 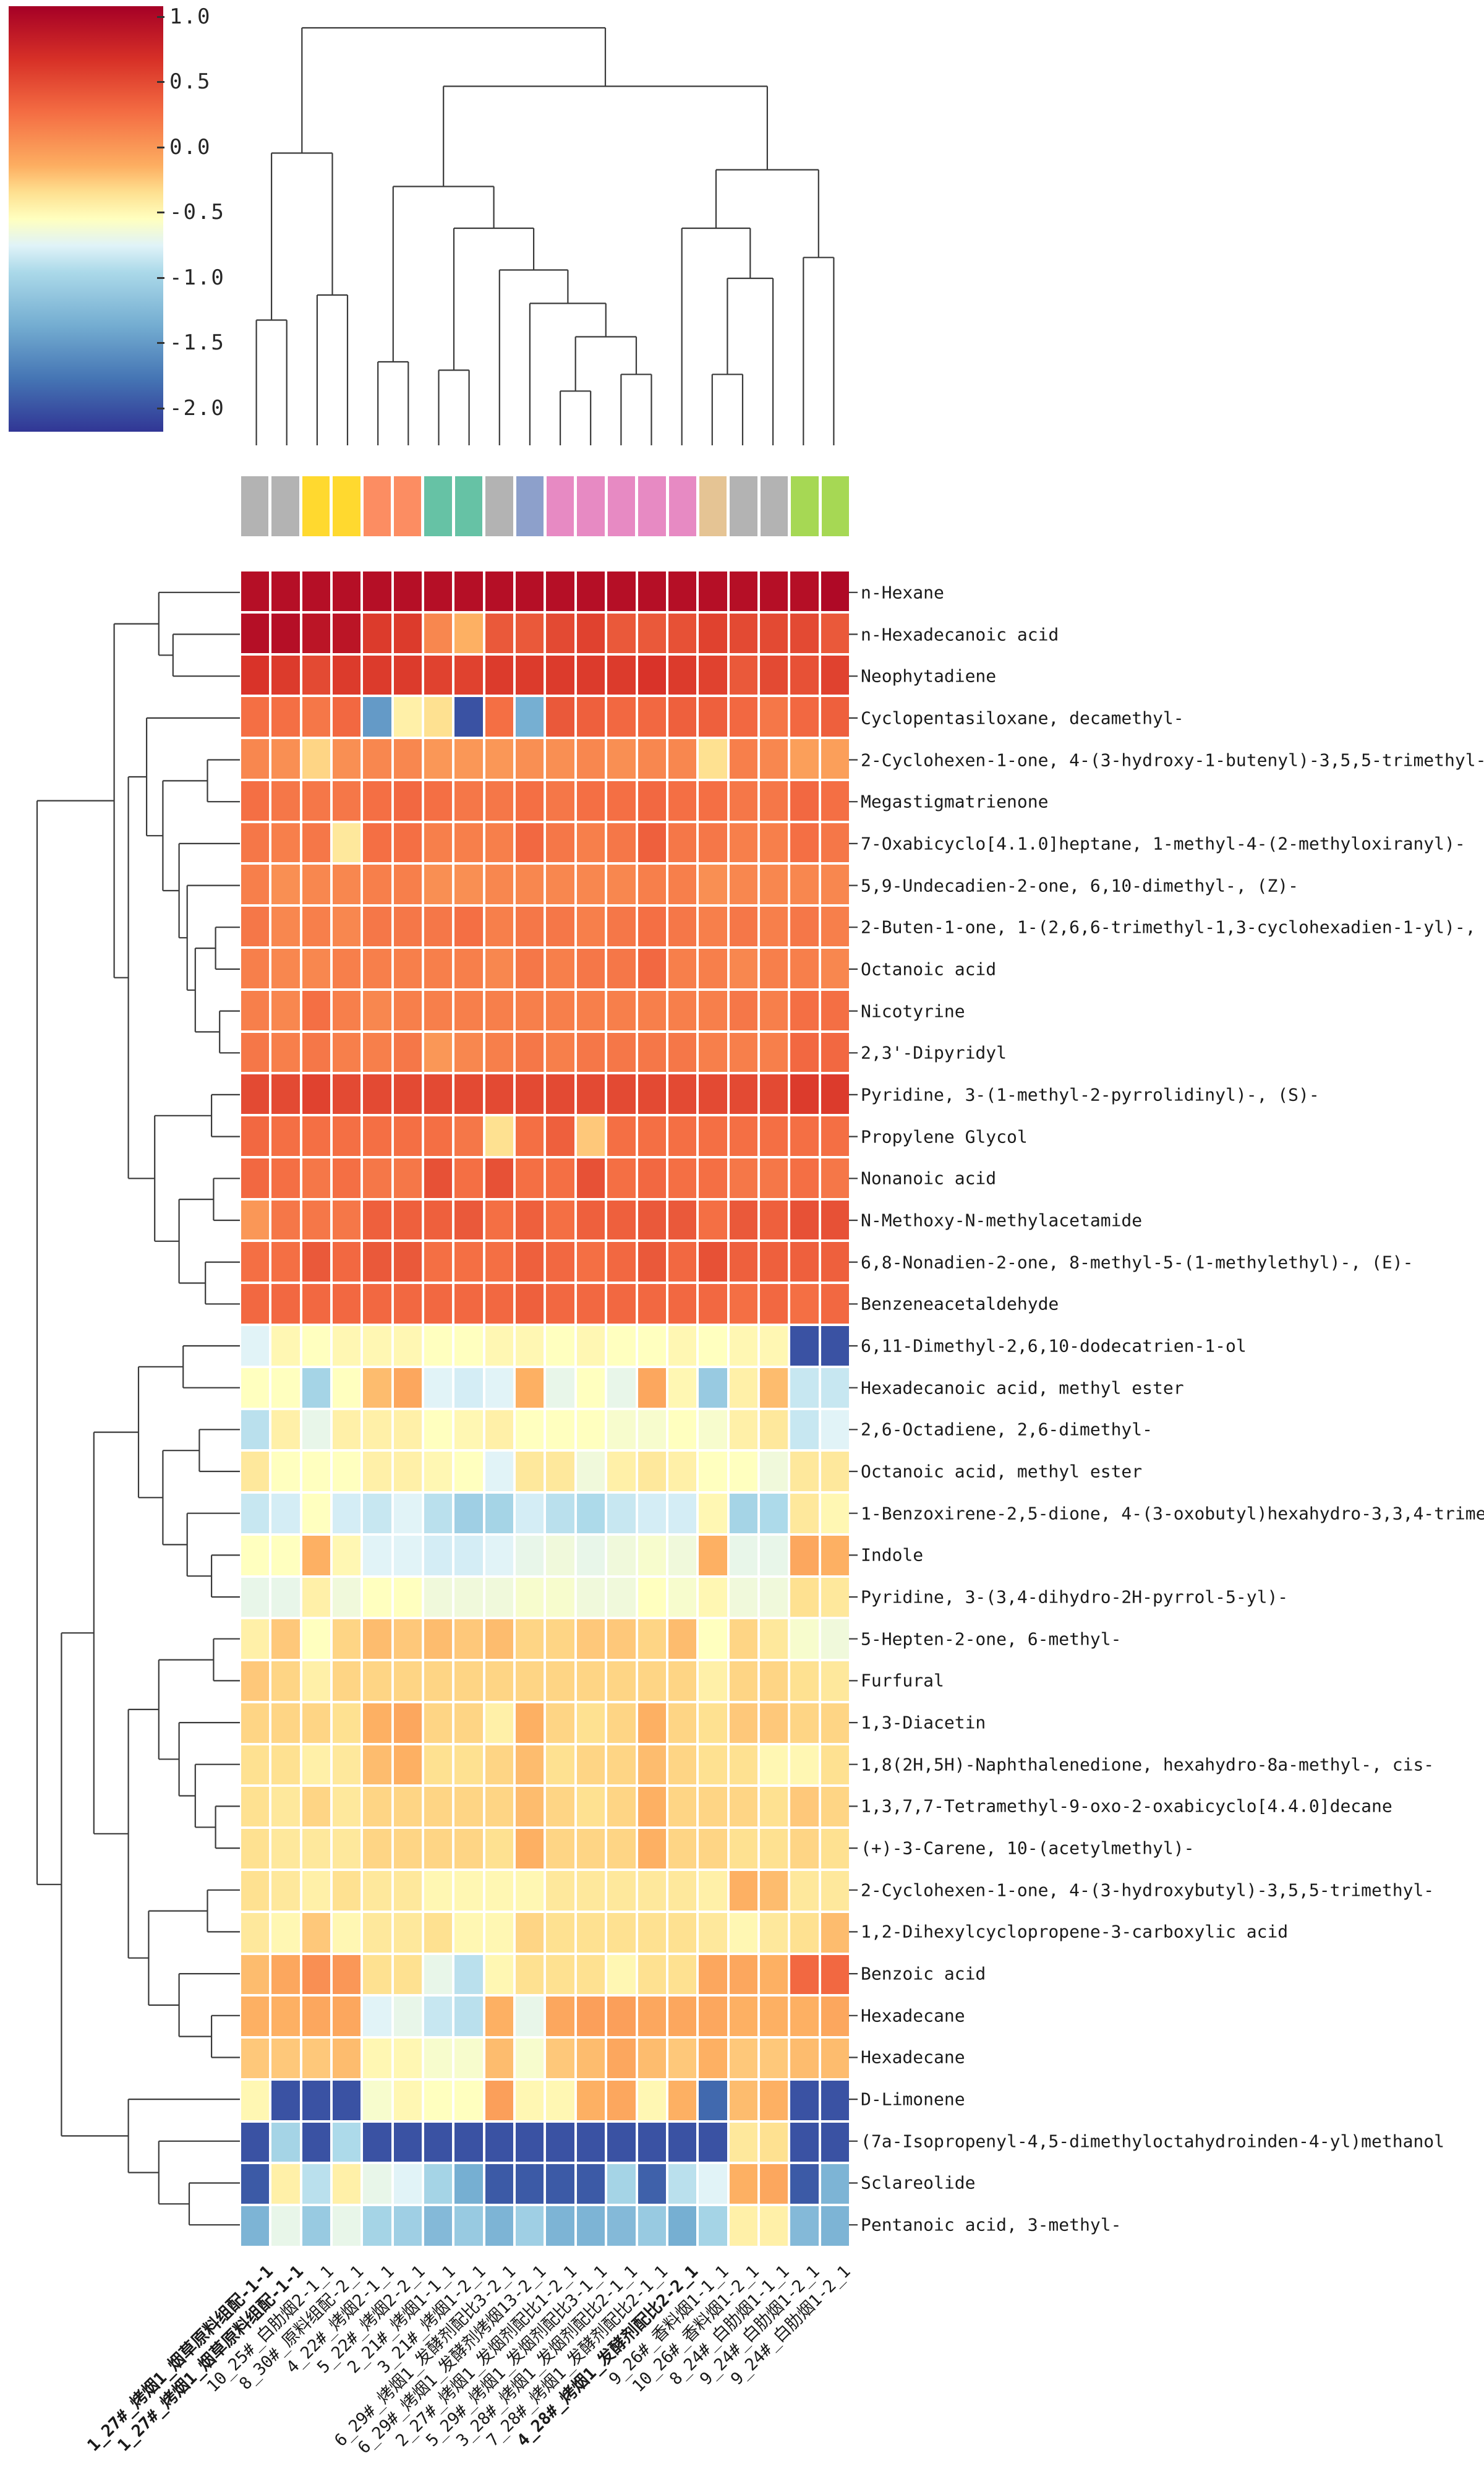 I want to click on heatmap-cell-r20-c3, so click(x=316, y=1388).